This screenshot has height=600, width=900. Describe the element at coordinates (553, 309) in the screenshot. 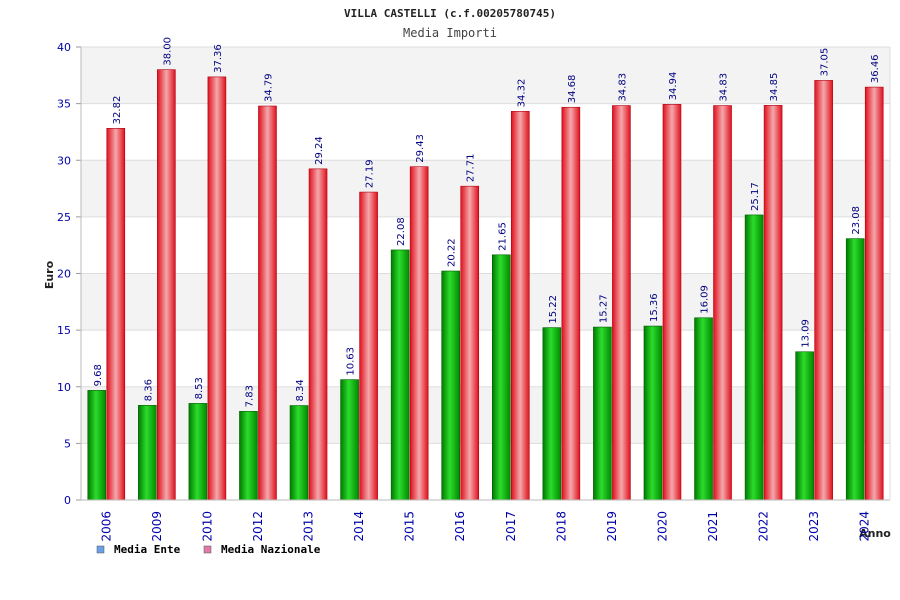

I see `data-label-media-ente-2018: 15.22` at that location.